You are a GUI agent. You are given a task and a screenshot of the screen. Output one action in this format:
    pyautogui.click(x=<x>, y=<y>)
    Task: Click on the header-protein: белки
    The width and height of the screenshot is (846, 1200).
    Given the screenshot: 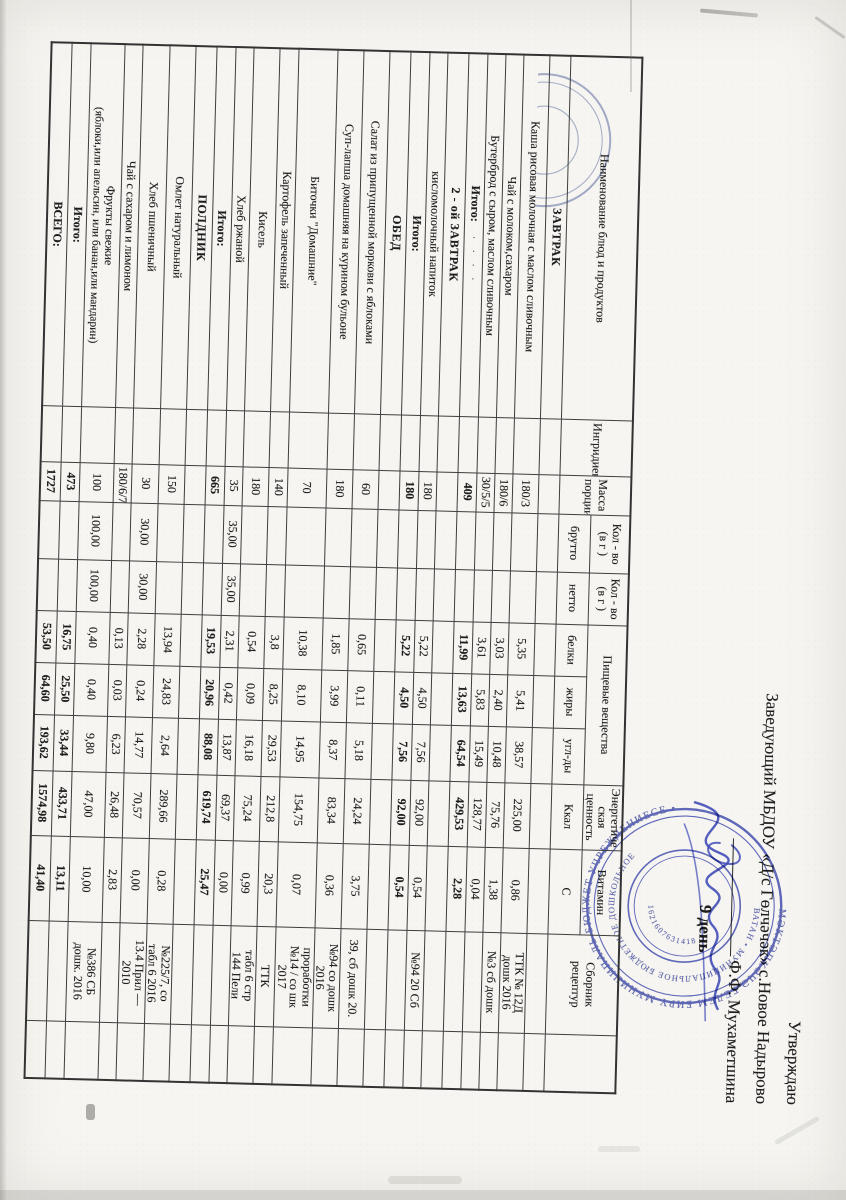 What is the action you would take?
    pyautogui.click(x=571, y=650)
    